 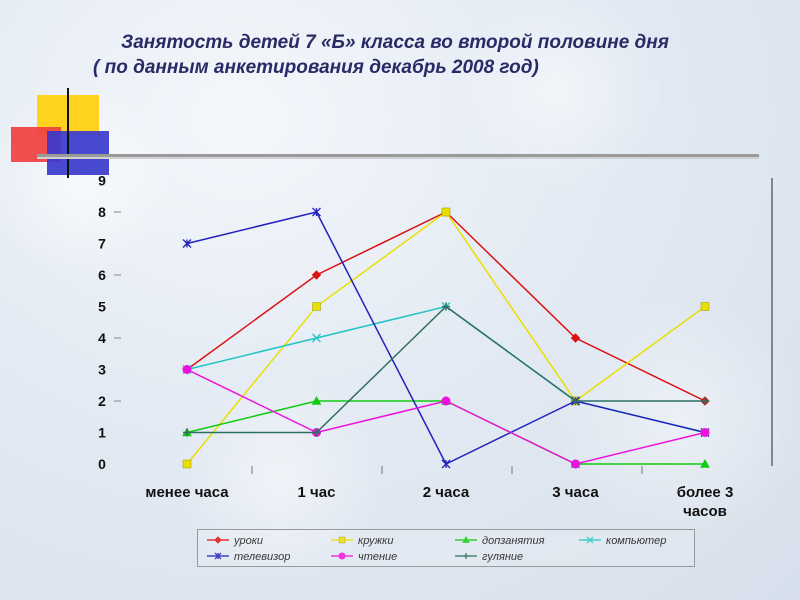 I want to click on y-tick-label: 3, so click(x=102, y=370).